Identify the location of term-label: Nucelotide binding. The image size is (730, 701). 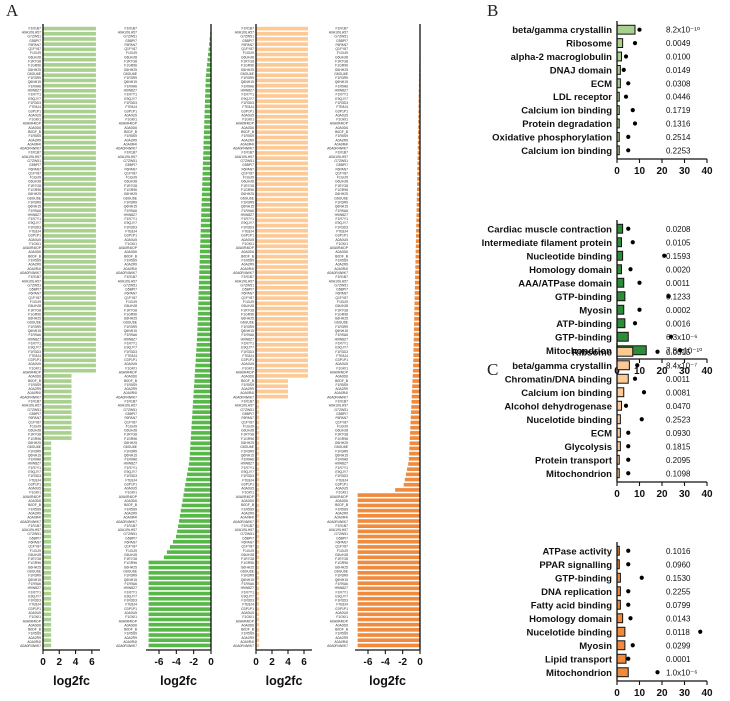
(570, 420).